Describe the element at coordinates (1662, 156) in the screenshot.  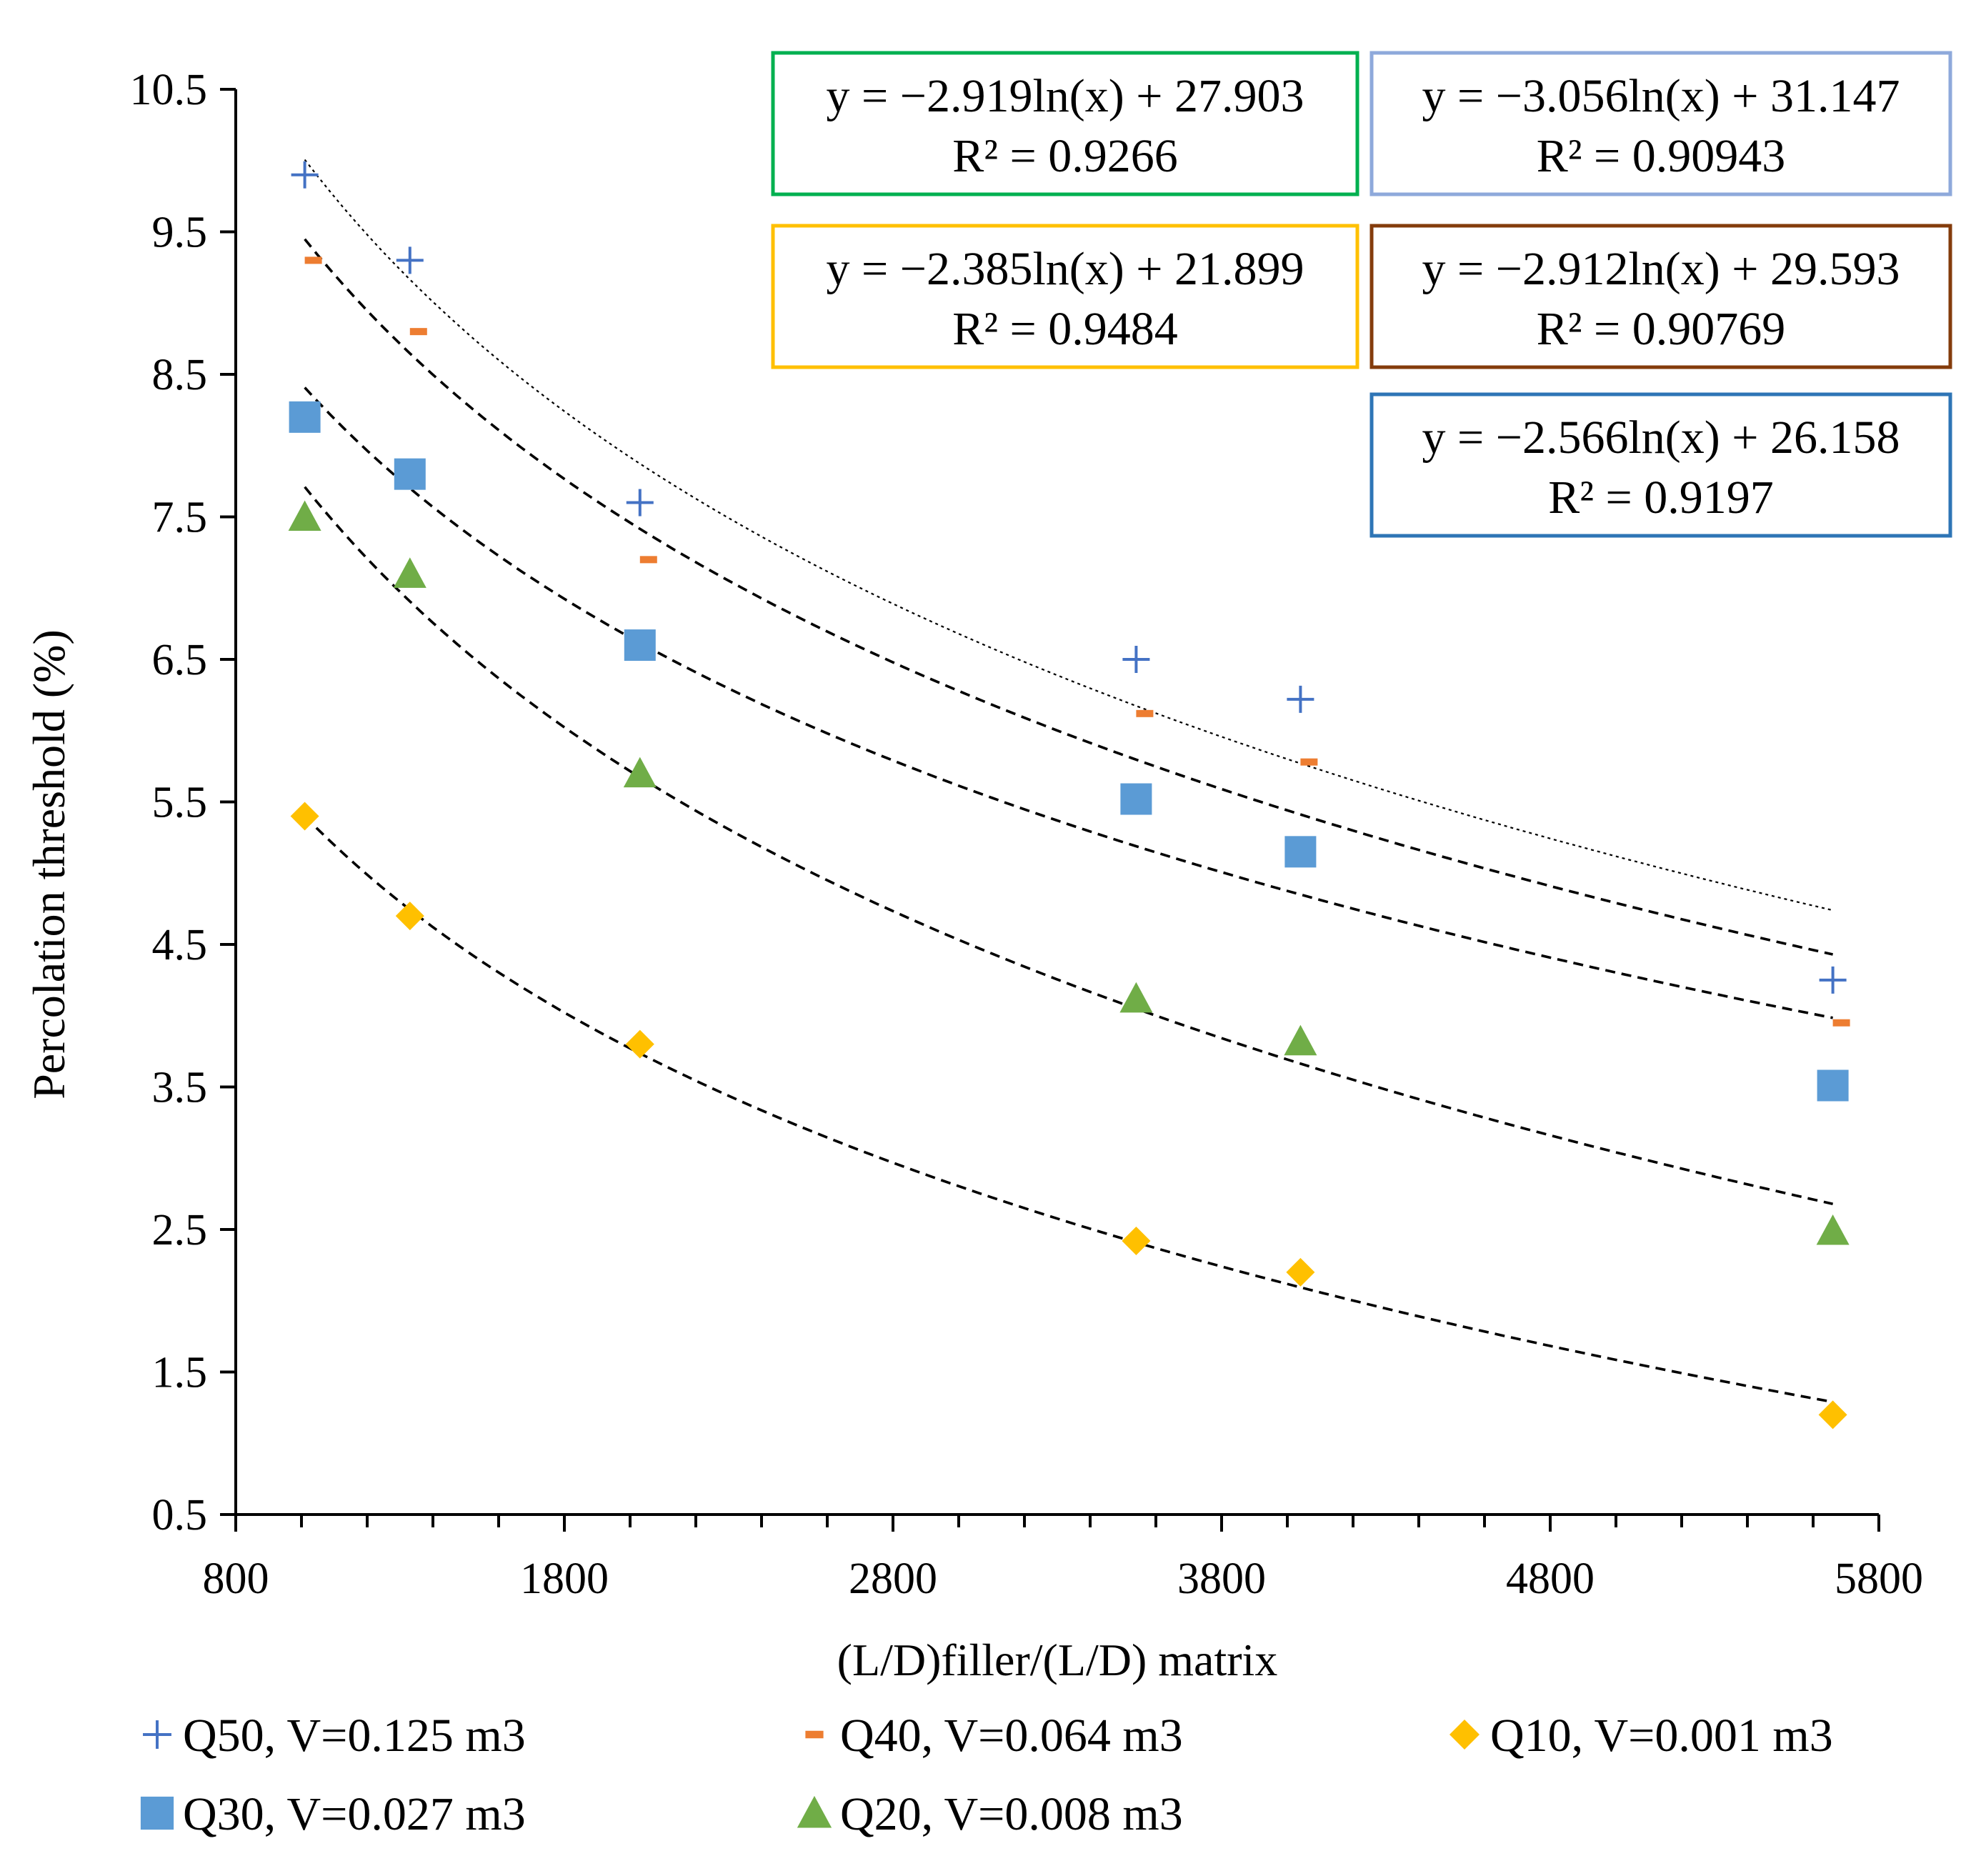
I see `r-squared-text: R² = 0.90943` at that location.